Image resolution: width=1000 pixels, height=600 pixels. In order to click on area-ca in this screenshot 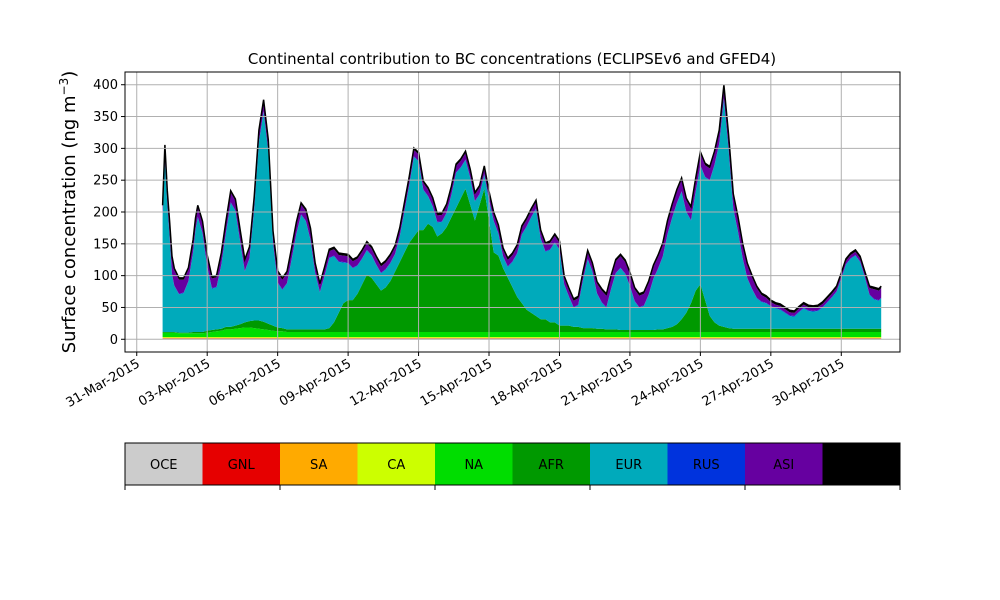, I will do `click(522, 337)`.